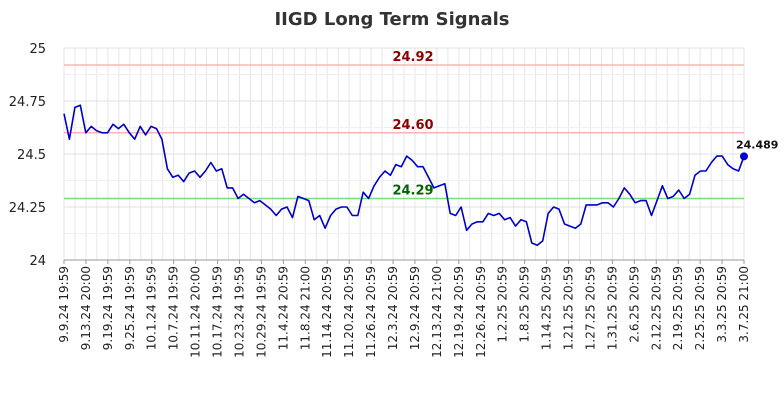 This screenshot has height=400, width=784. Describe the element at coordinates (700, 308) in the screenshot. I see `x-tick-label: 2.25.25 20:59` at that location.